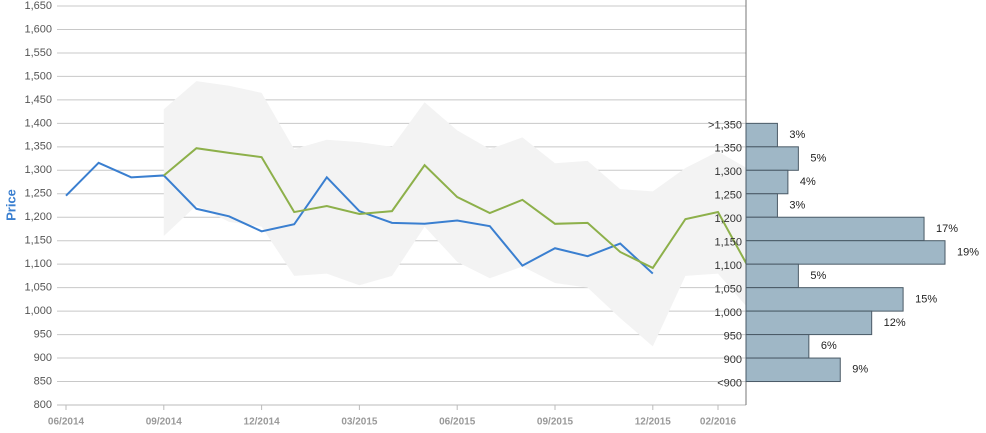 This screenshot has height=433, width=986. Describe the element at coordinates (733, 336) in the screenshot. I see `bin-label: 950` at that location.